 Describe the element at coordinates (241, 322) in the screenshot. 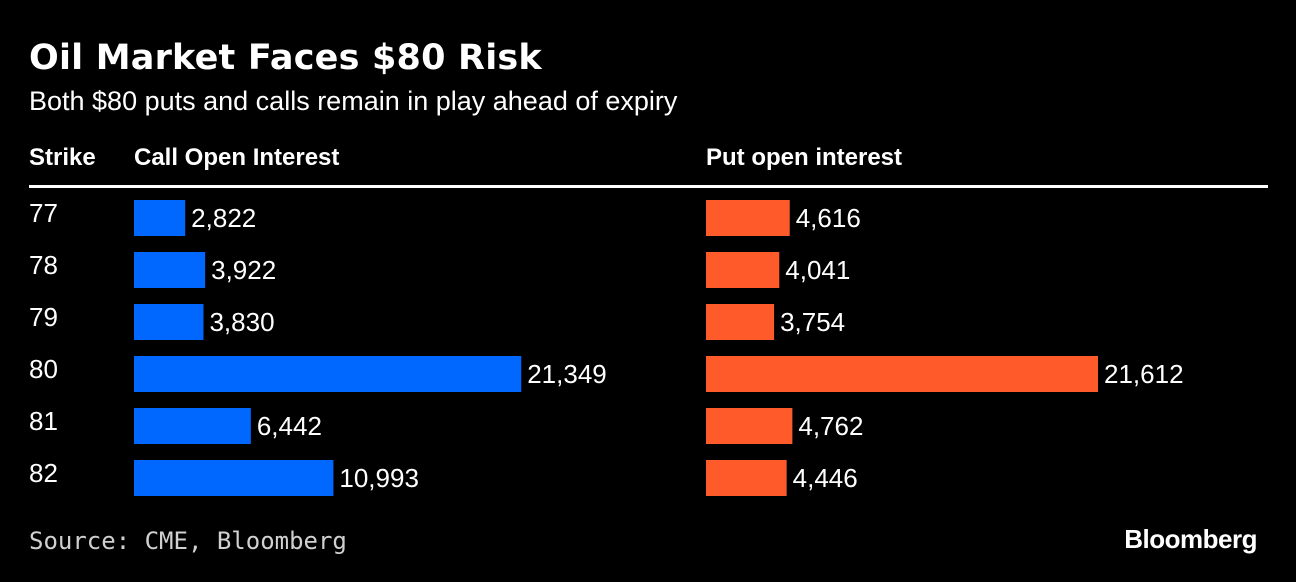

I see `call-value-label-79: 3,830` at that location.